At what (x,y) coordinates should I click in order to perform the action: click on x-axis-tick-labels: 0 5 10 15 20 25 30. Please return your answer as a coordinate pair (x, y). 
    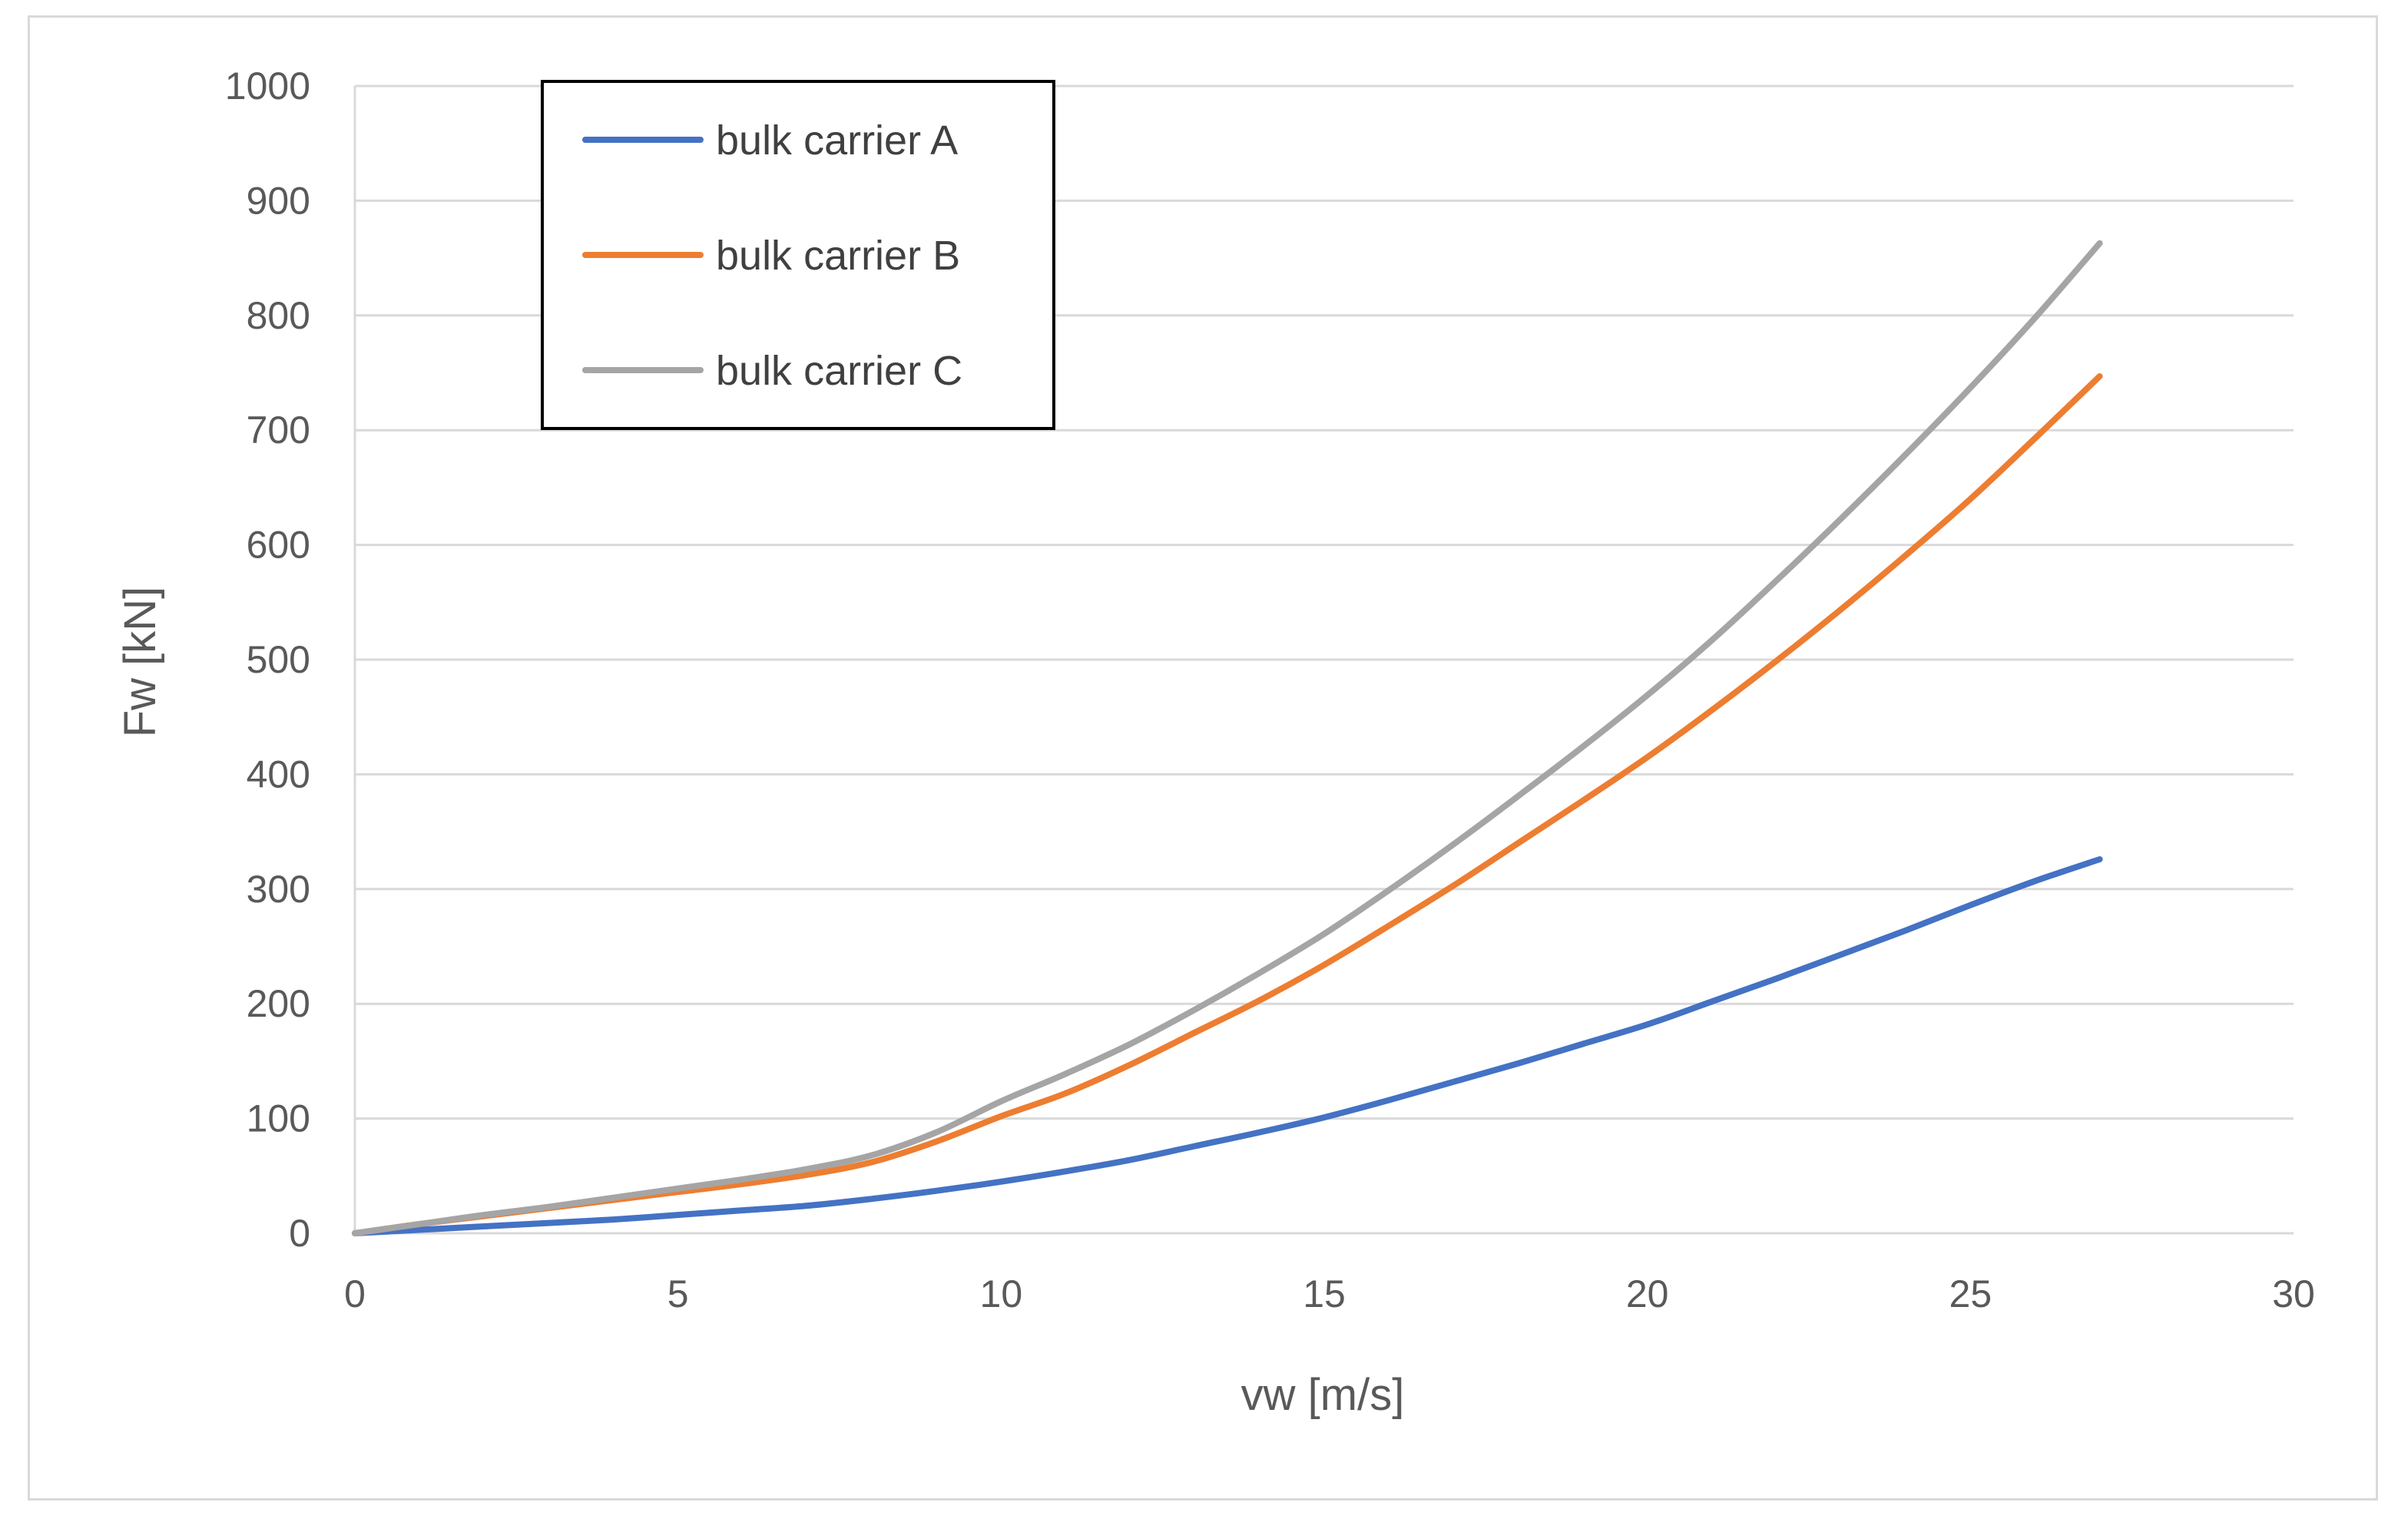
    Looking at the image, I should click on (1329, 1293).